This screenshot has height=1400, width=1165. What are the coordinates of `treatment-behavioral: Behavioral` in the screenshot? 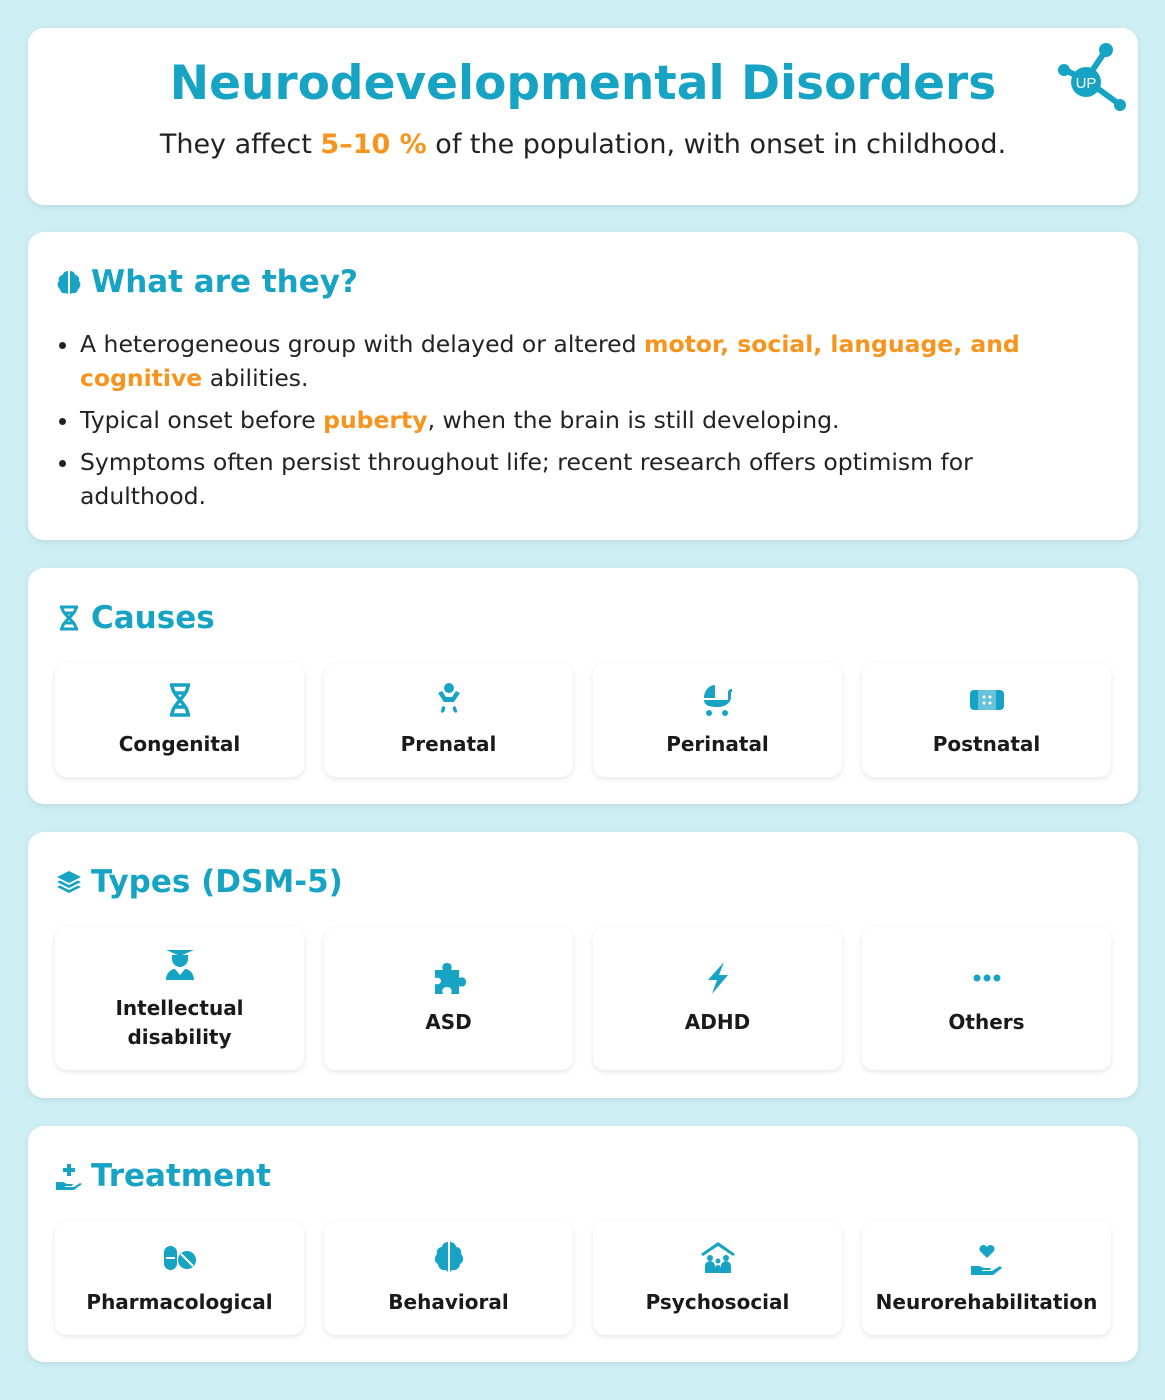 It's located at (448, 1278).